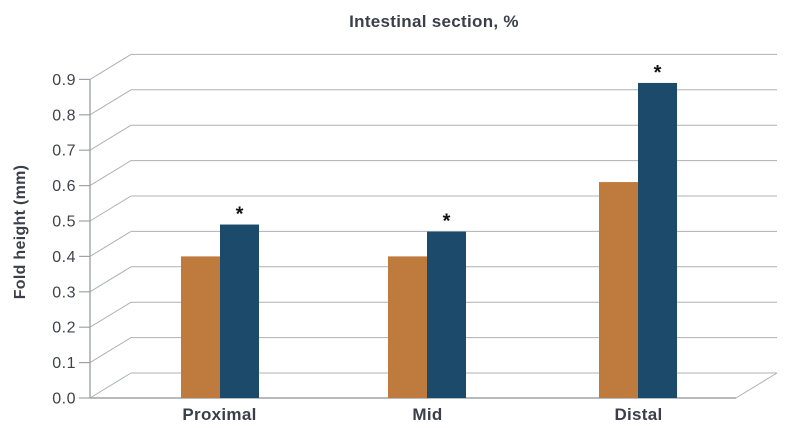  Describe the element at coordinates (64, 151) in the screenshot. I see `y-tick-label: 0.7` at that location.